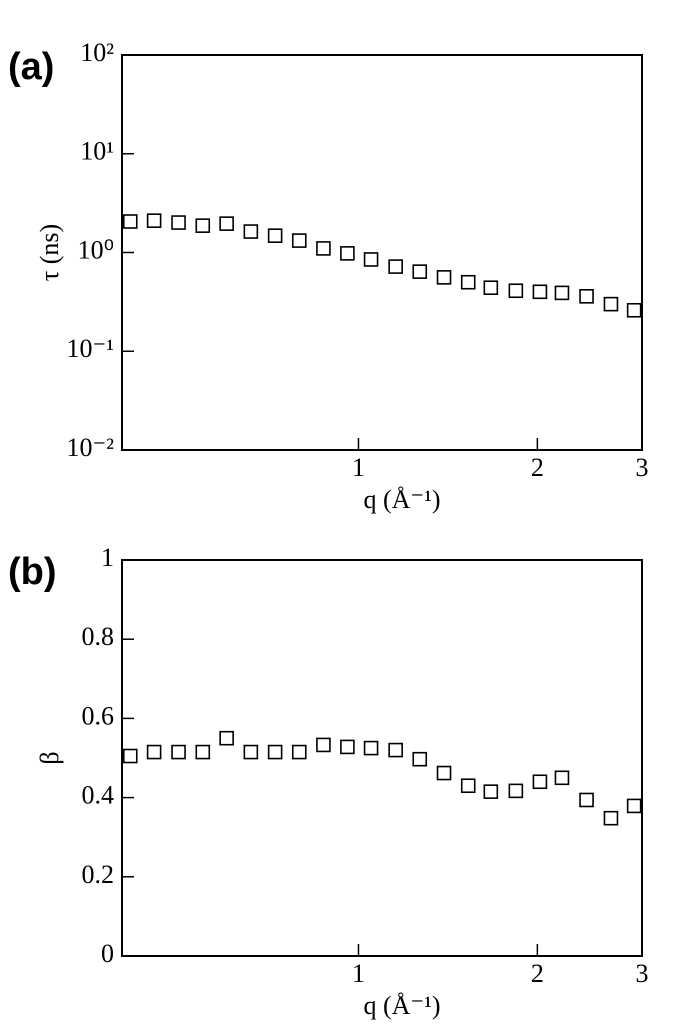 This screenshot has width=690, height=1028. I want to click on y-tick-label: 0.6, so click(98, 715).